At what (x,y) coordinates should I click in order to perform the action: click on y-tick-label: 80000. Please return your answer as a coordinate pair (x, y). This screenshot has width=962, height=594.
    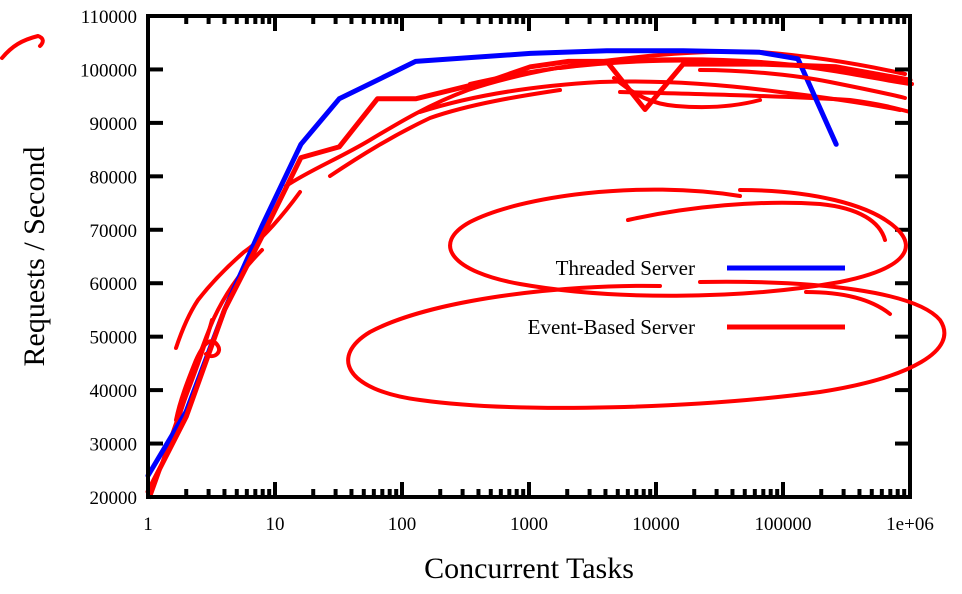
    Looking at the image, I should click on (114, 177).